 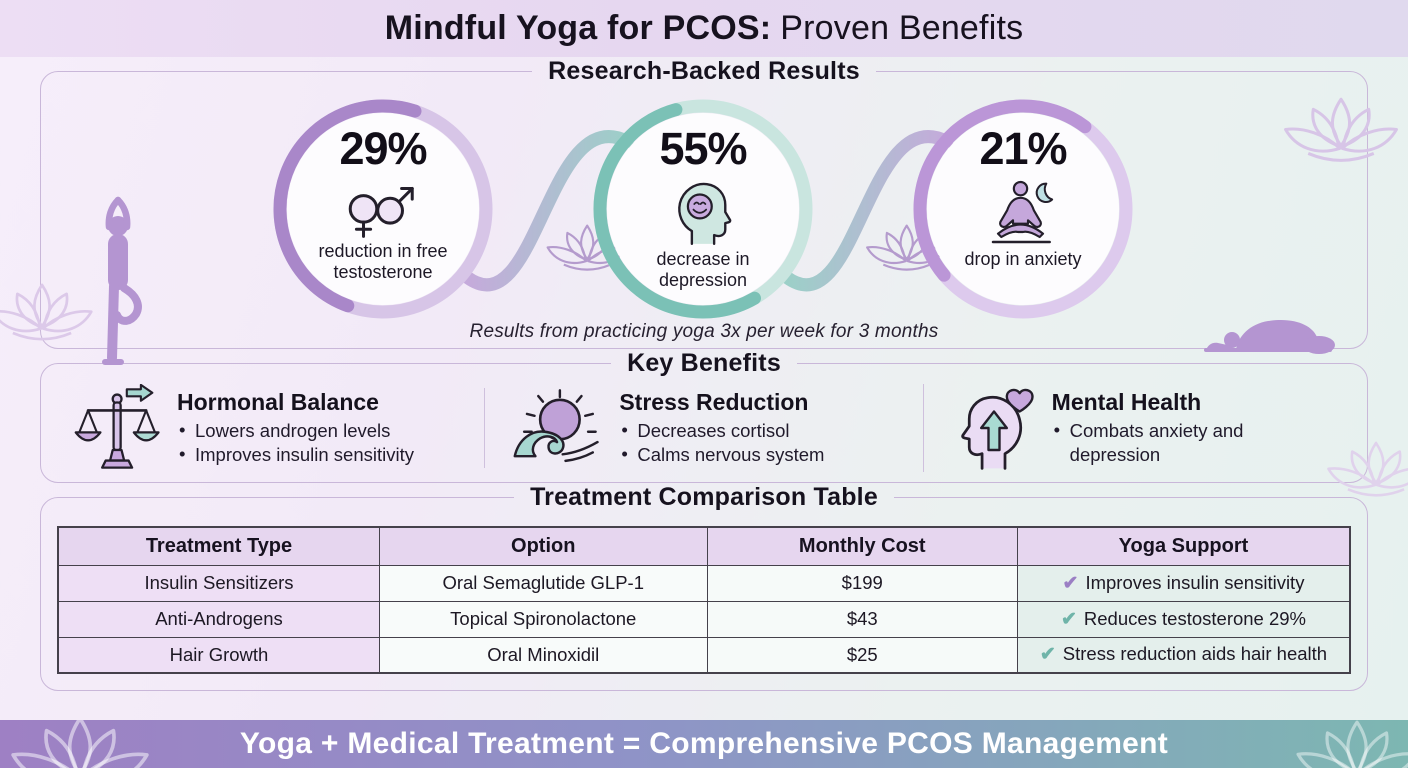 What do you see at coordinates (218, 619) in the screenshot?
I see `cell-treatment-type: Anti-Androgens` at bounding box center [218, 619].